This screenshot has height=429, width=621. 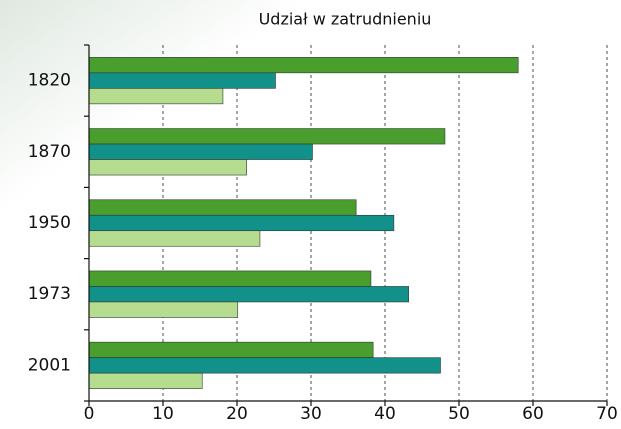 What do you see at coordinates (237, 414) in the screenshot?
I see `x-tick-label: 20` at bounding box center [237, 414].